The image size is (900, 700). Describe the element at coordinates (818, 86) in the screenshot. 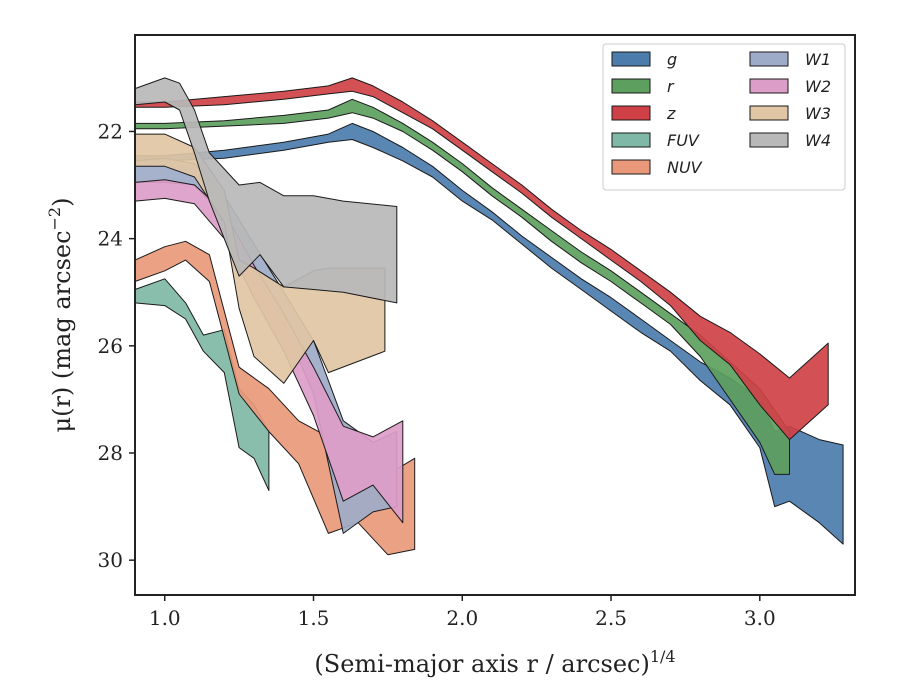

I see `legend-label-w2: W2` at that location.